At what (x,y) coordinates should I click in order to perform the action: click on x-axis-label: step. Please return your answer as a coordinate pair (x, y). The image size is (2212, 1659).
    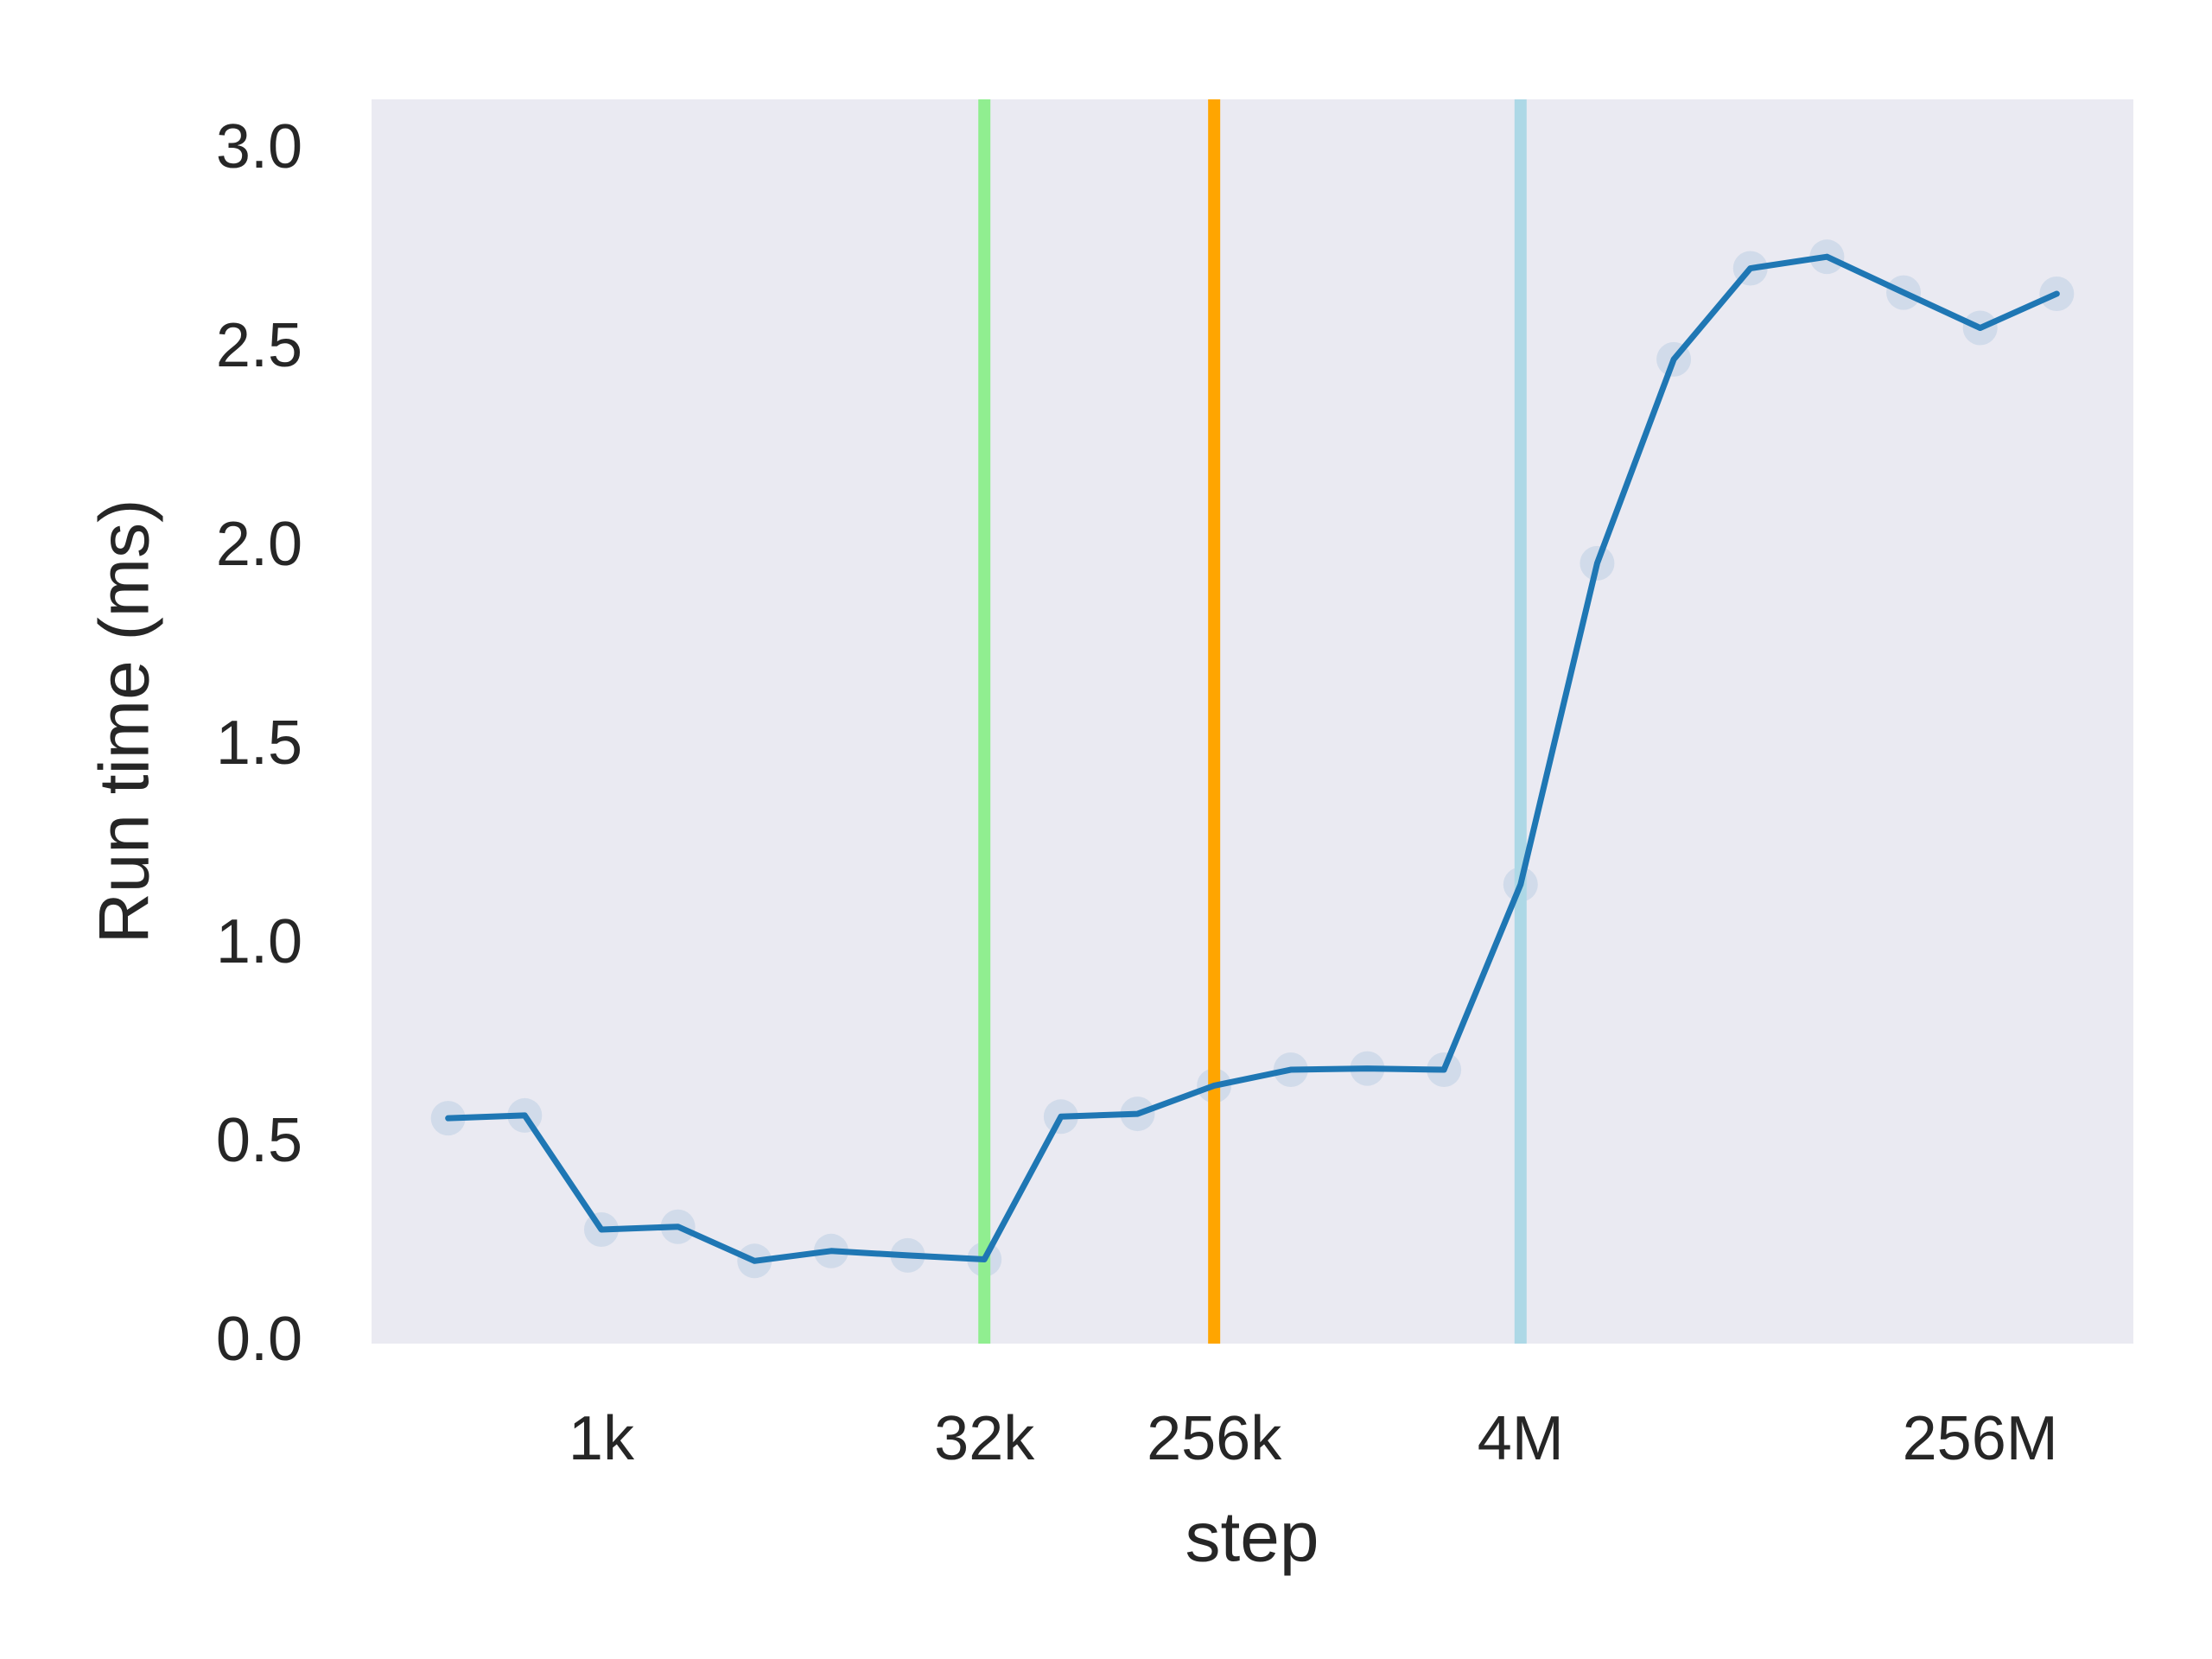
    Looking at the image, I should click on (1252, 1537).